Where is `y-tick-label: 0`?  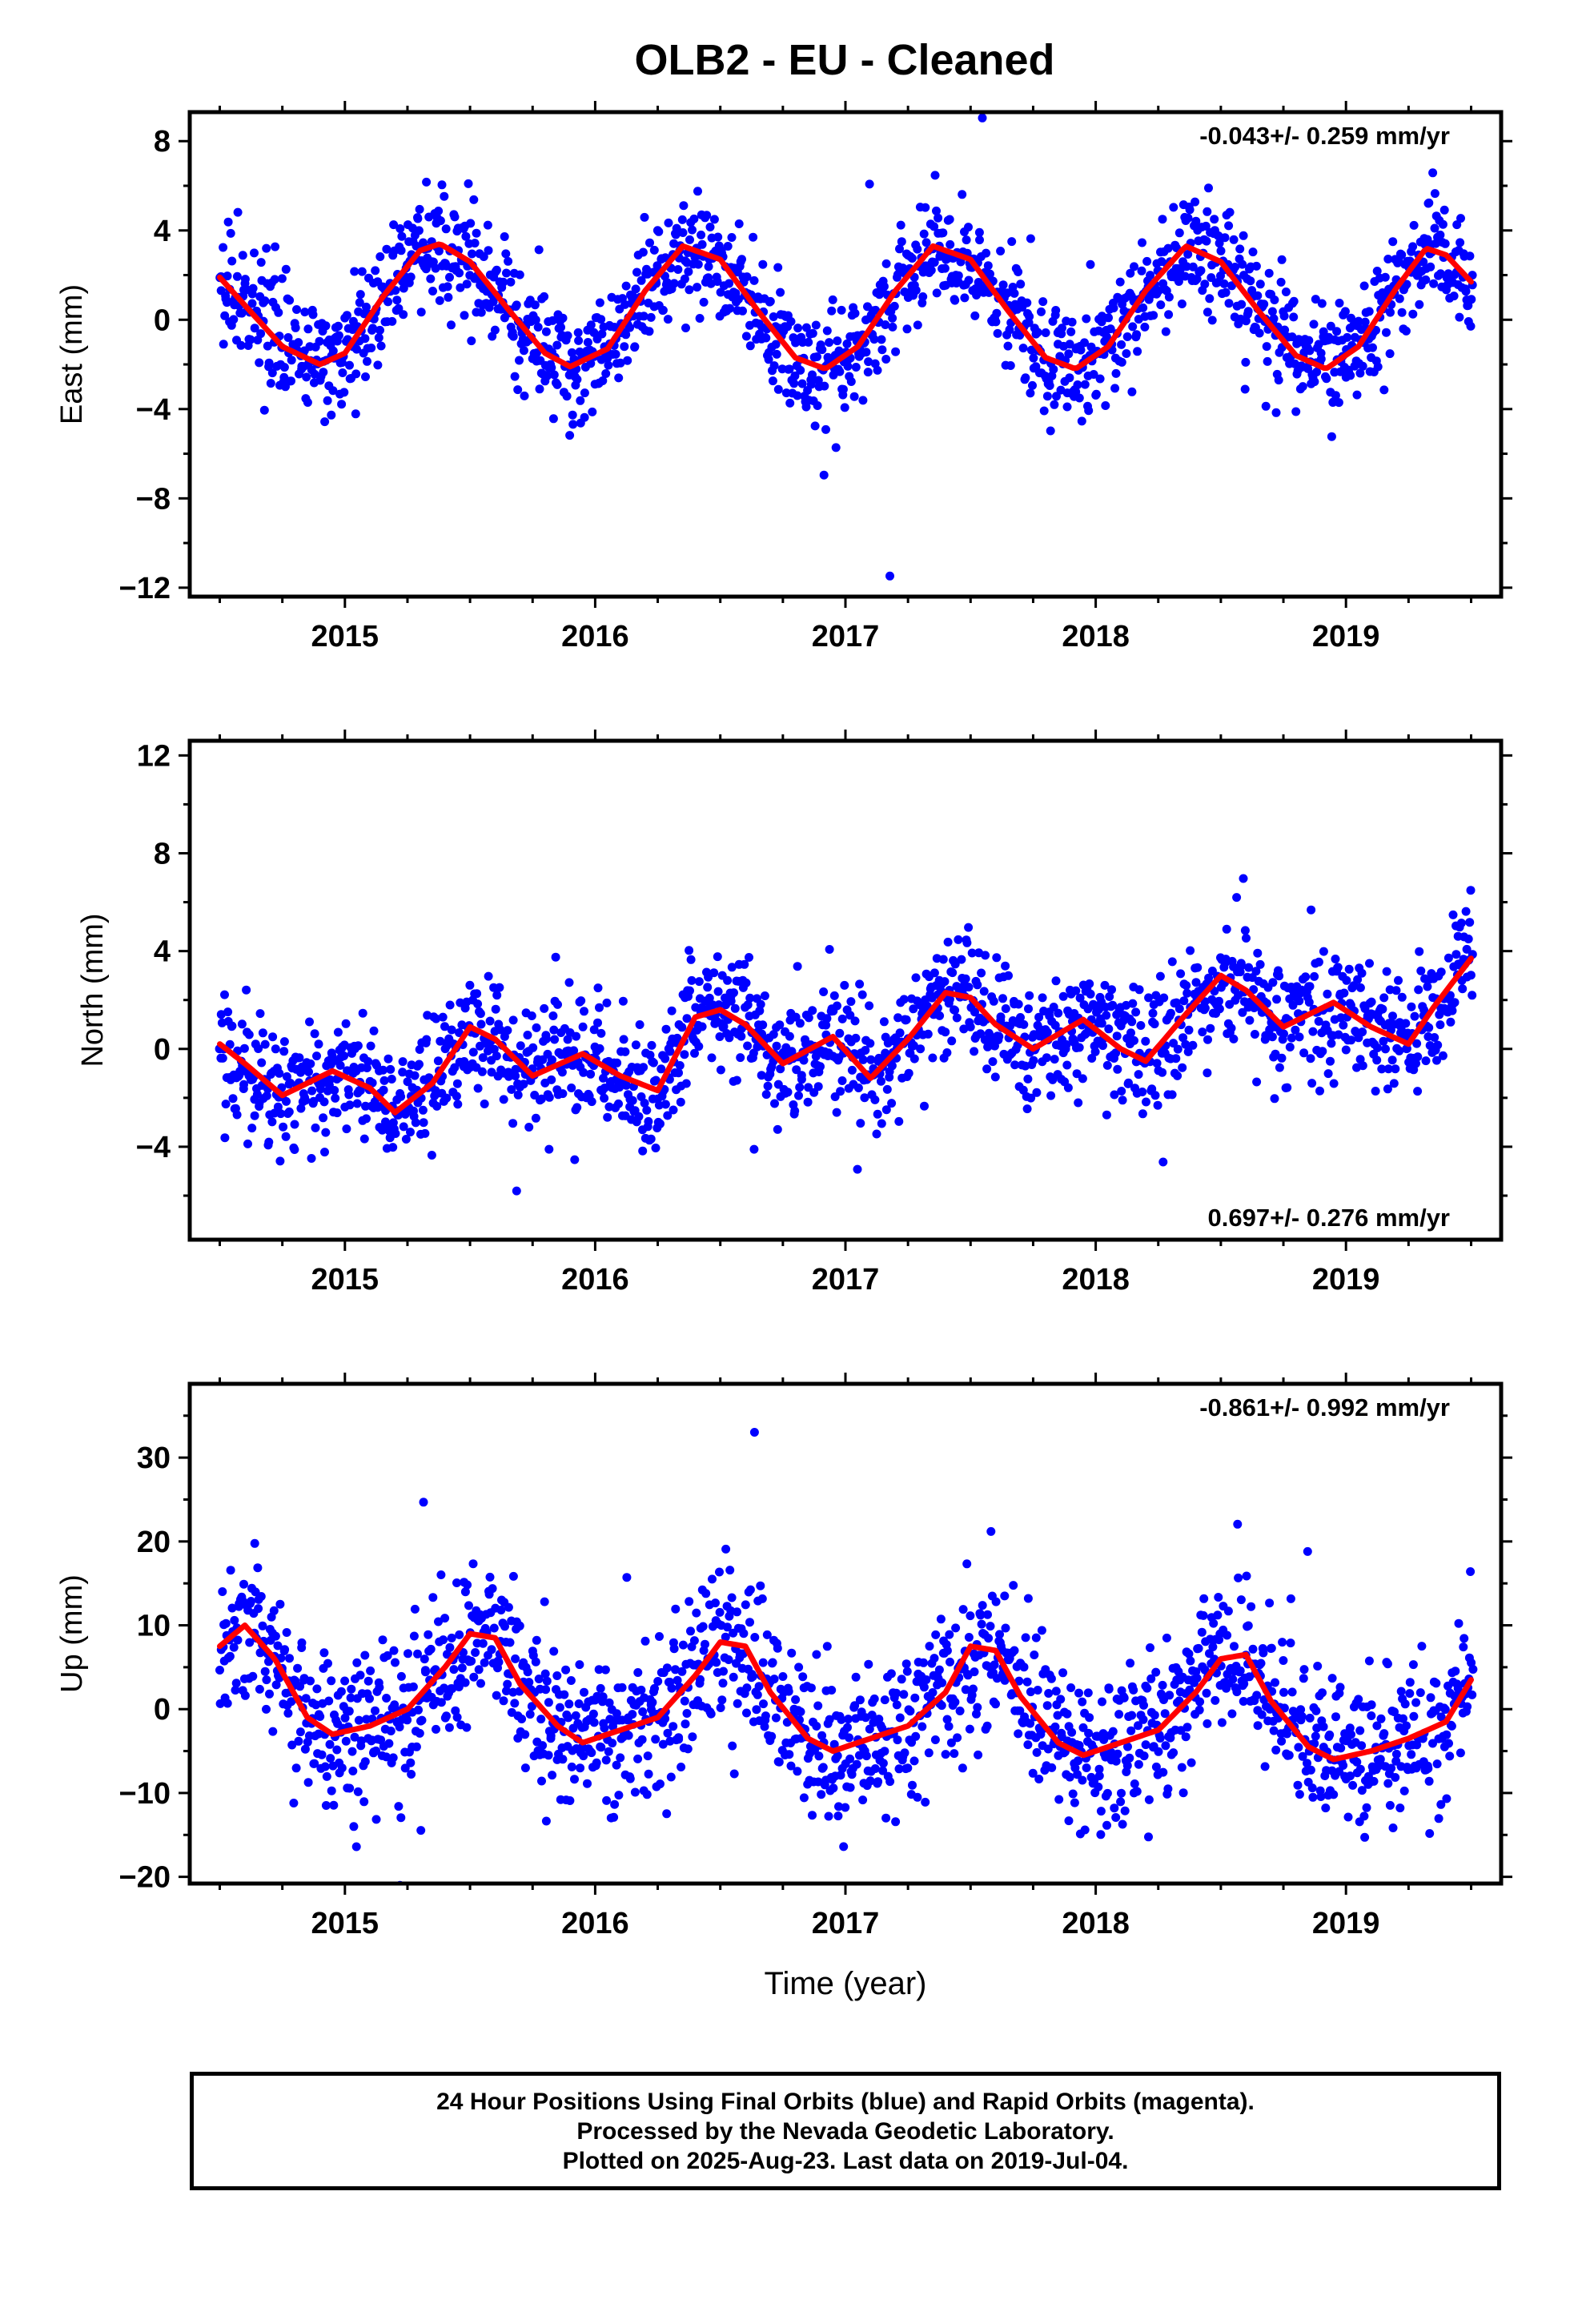
y-tick-label: 0 is located at coordinates (162, 320).